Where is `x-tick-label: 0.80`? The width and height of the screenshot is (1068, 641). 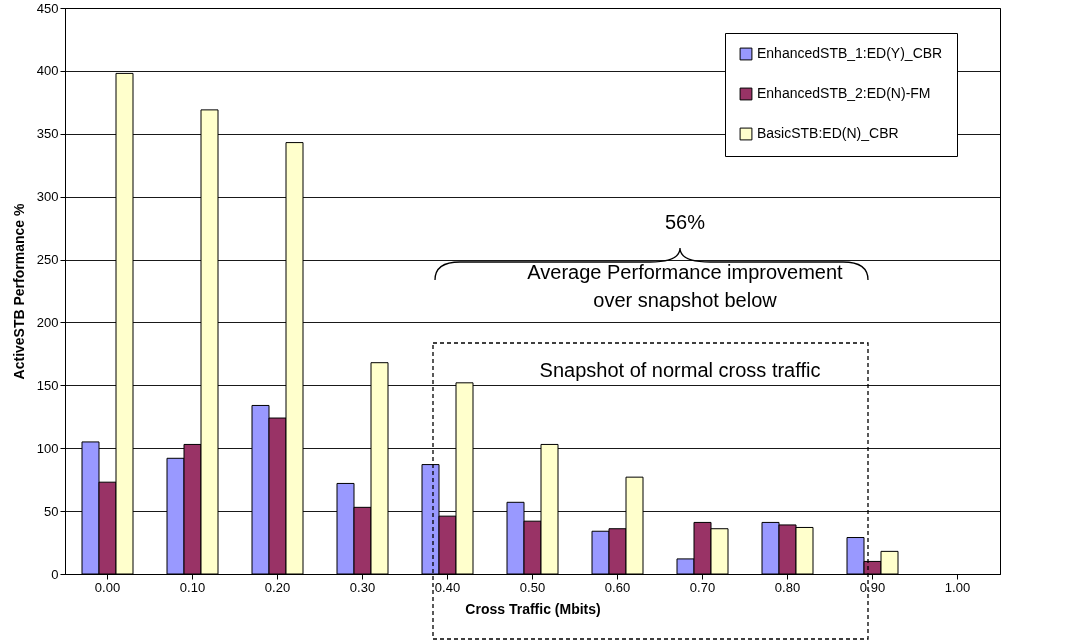 x-tick-label: 0.80 is located at coordinates (787, 587).